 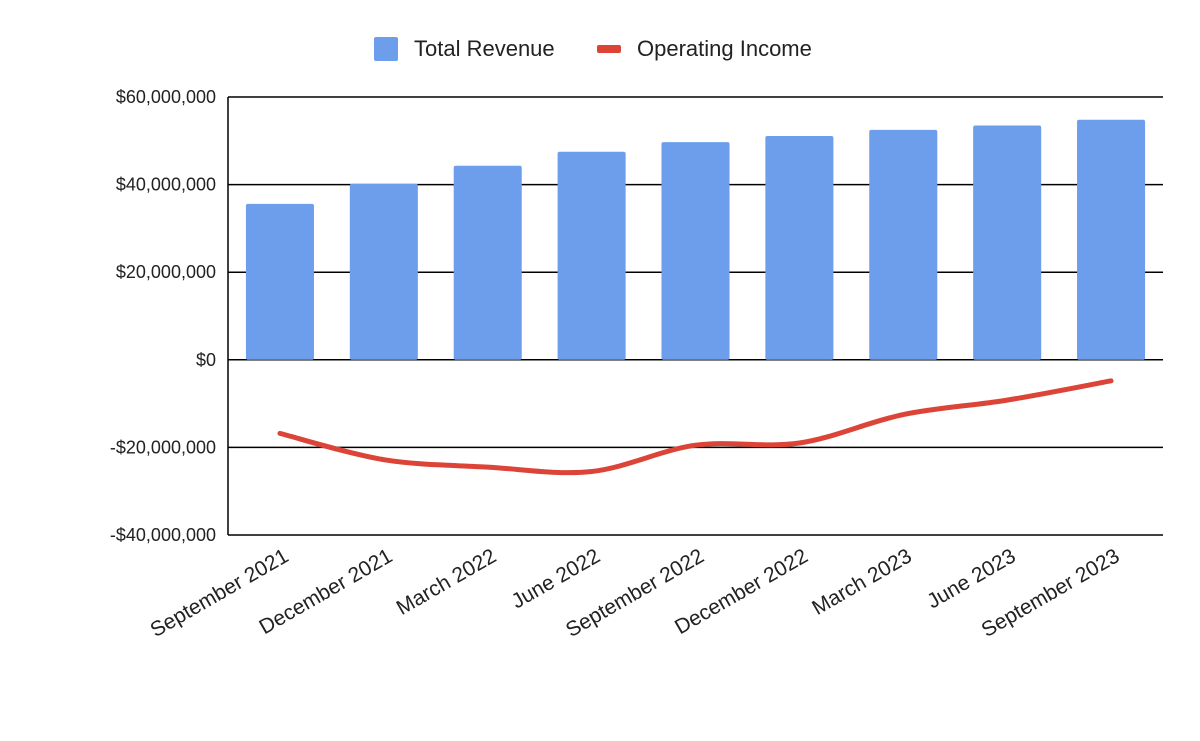 I want to click on line-operating-income, so click(x=695, y=427).